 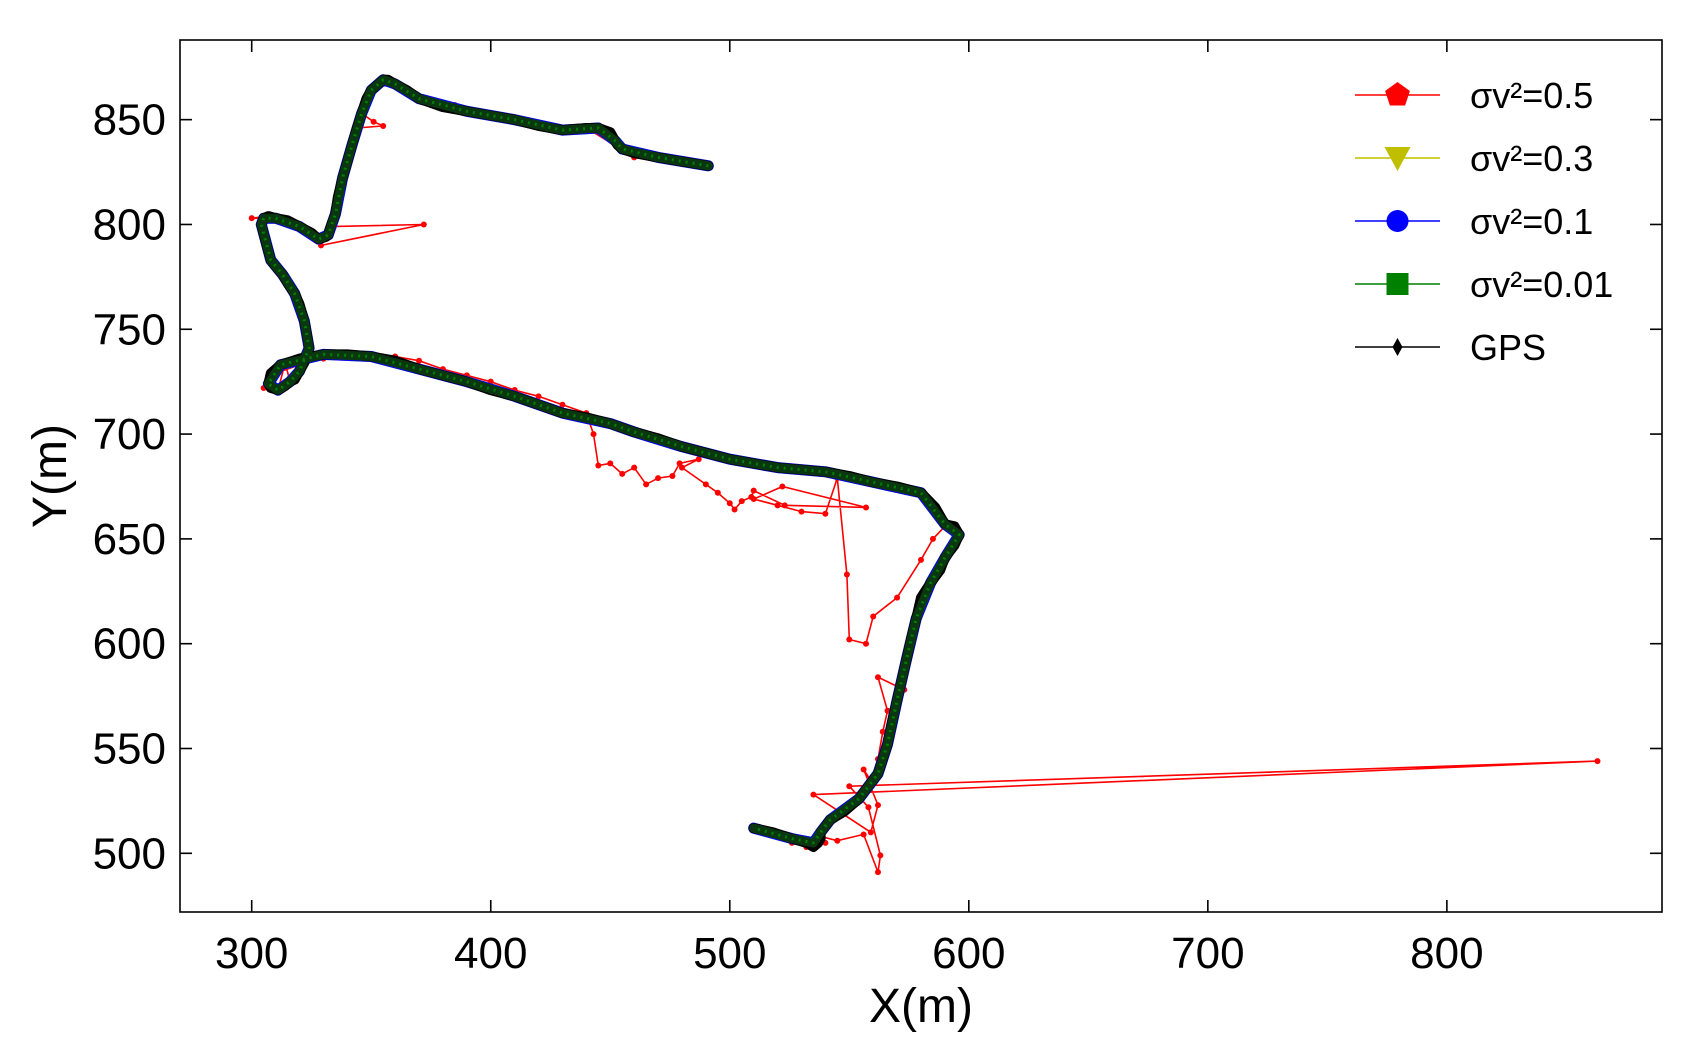 I want to click on legend-item: σv²=0.1, so click(x=1474, y=221).